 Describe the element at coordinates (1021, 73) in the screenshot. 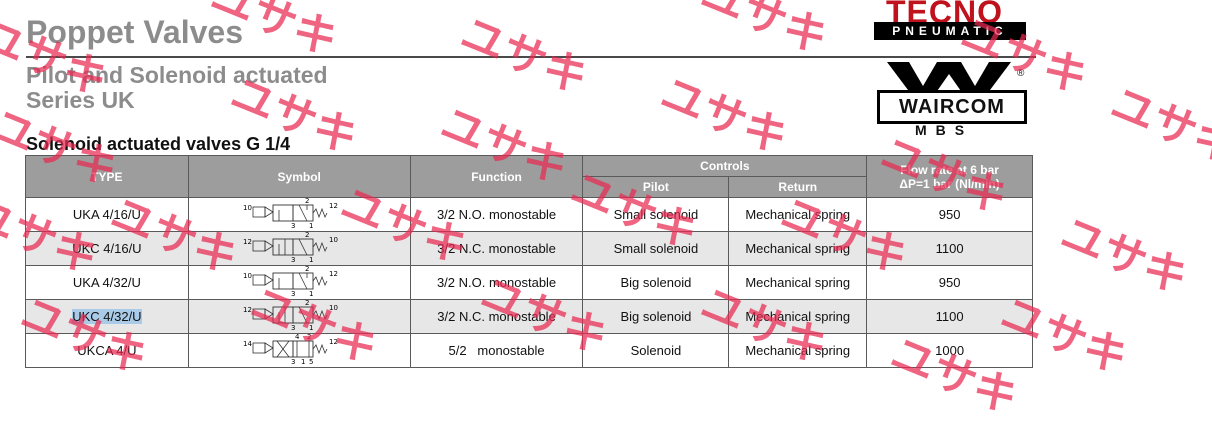

I see `registered-mark: ®` at that location.